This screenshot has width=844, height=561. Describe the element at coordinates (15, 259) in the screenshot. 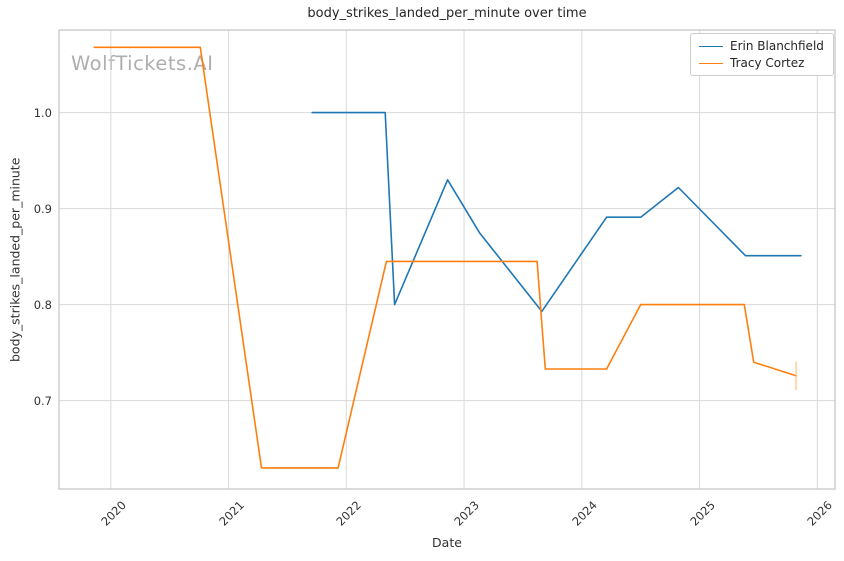

I see `y-axis-label: body_strikes_landed_per_minute` at that location.